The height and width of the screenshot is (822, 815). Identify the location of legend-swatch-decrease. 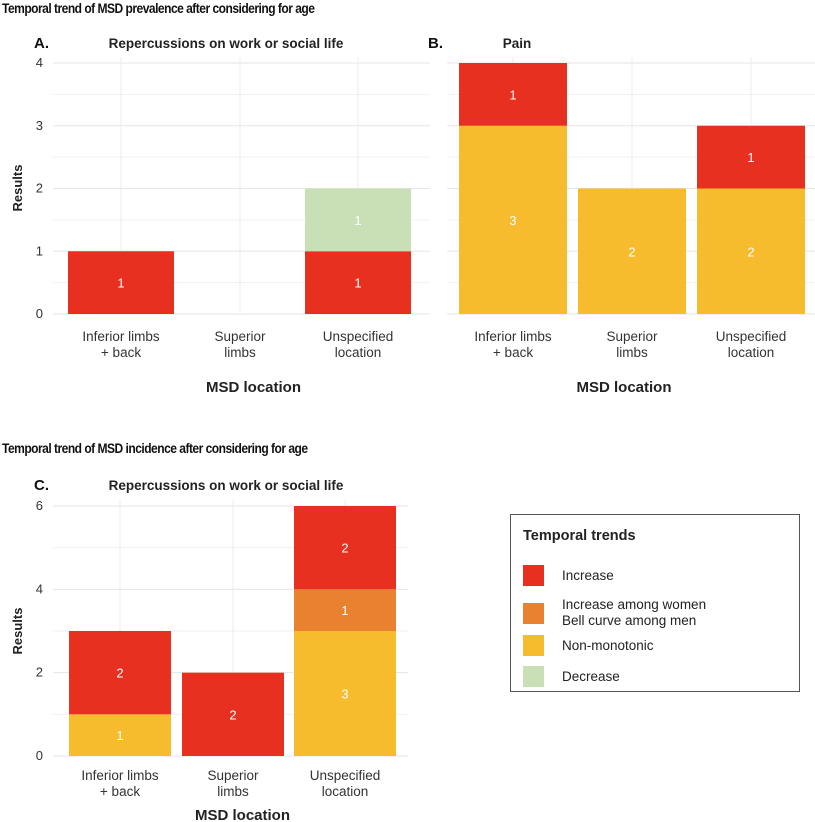
(533, 676).